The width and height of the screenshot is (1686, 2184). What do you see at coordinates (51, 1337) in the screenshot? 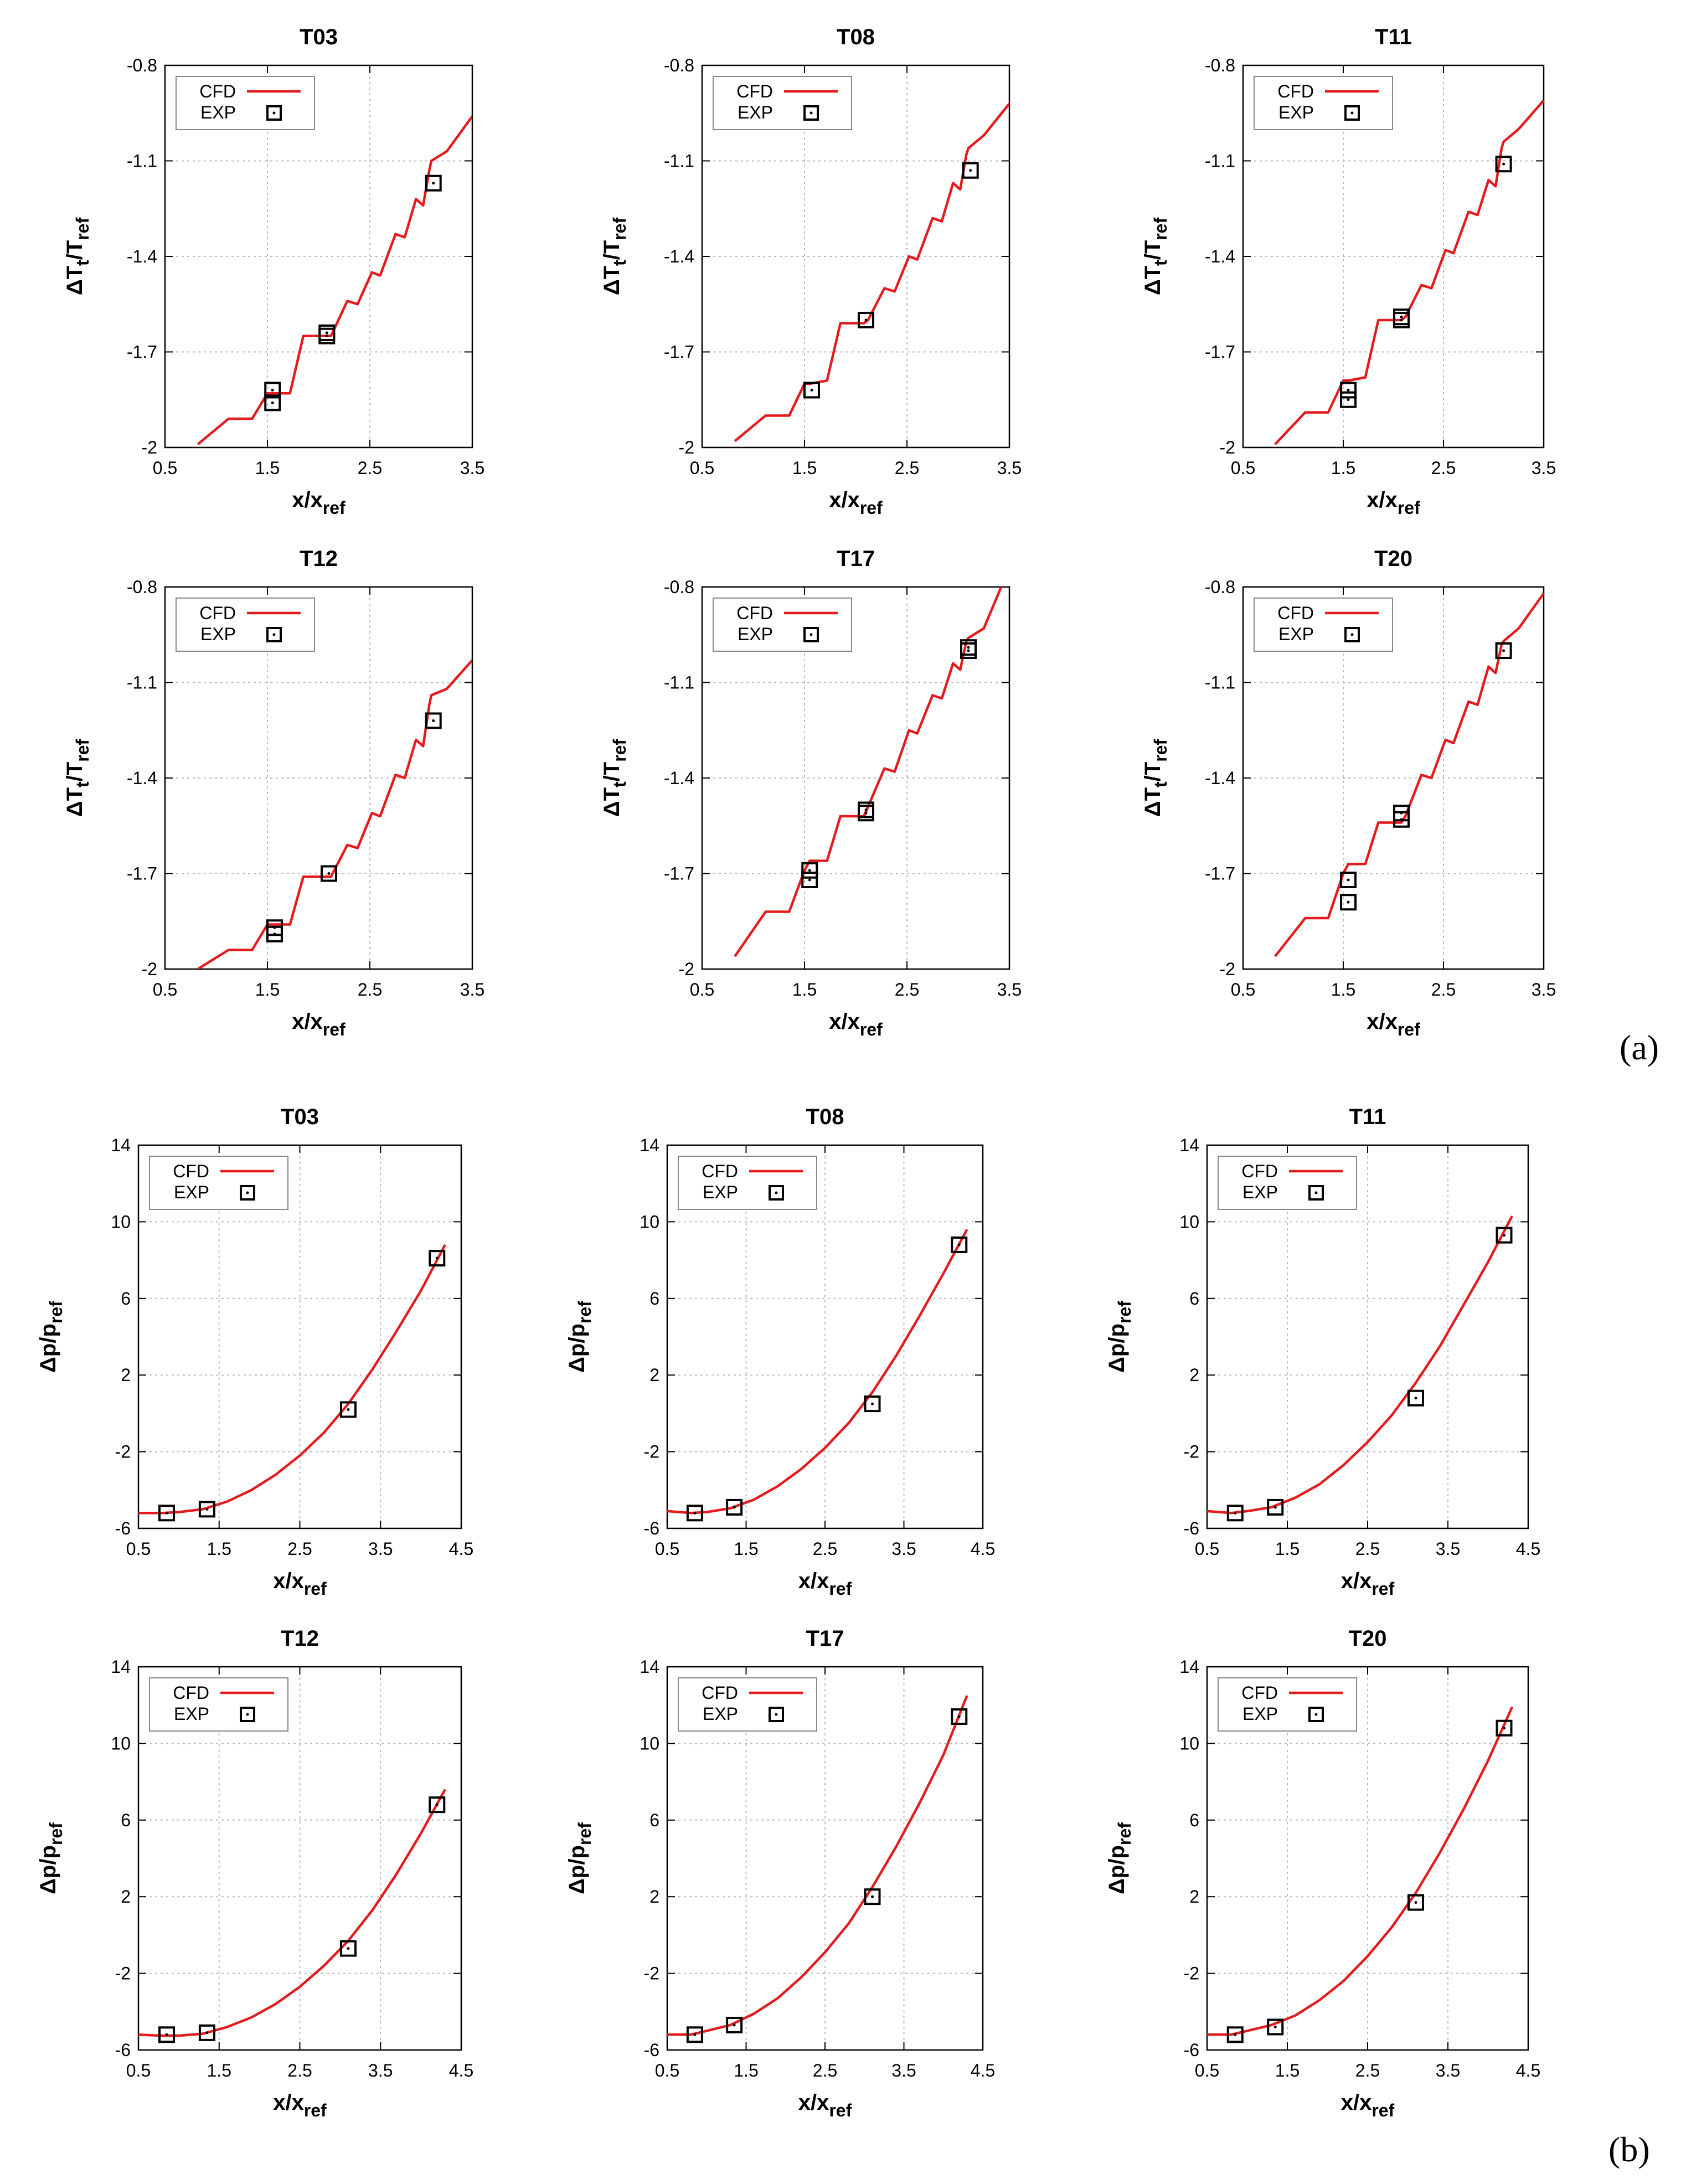
I see `y-axis-label: Δp/pref` at bounding box center [51, 1337].